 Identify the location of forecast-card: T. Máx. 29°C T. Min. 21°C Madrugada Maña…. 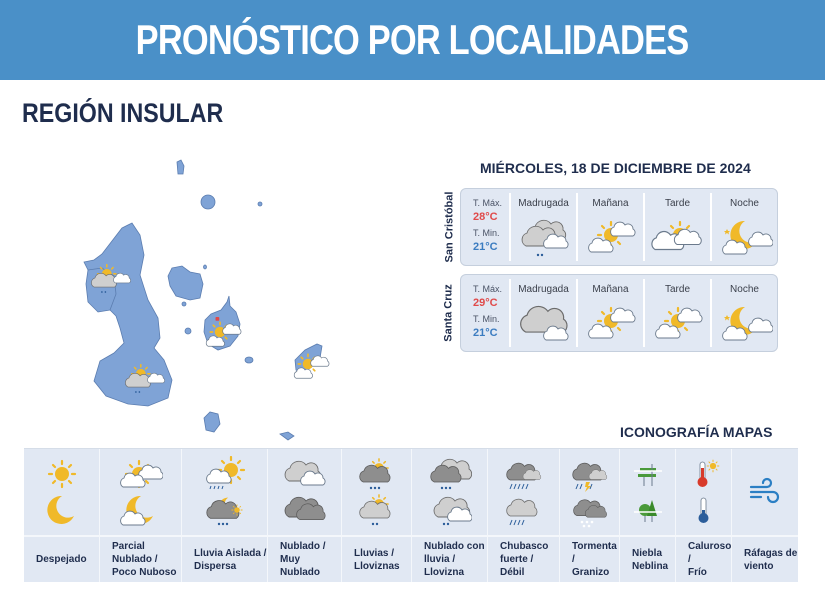
(619, 313).